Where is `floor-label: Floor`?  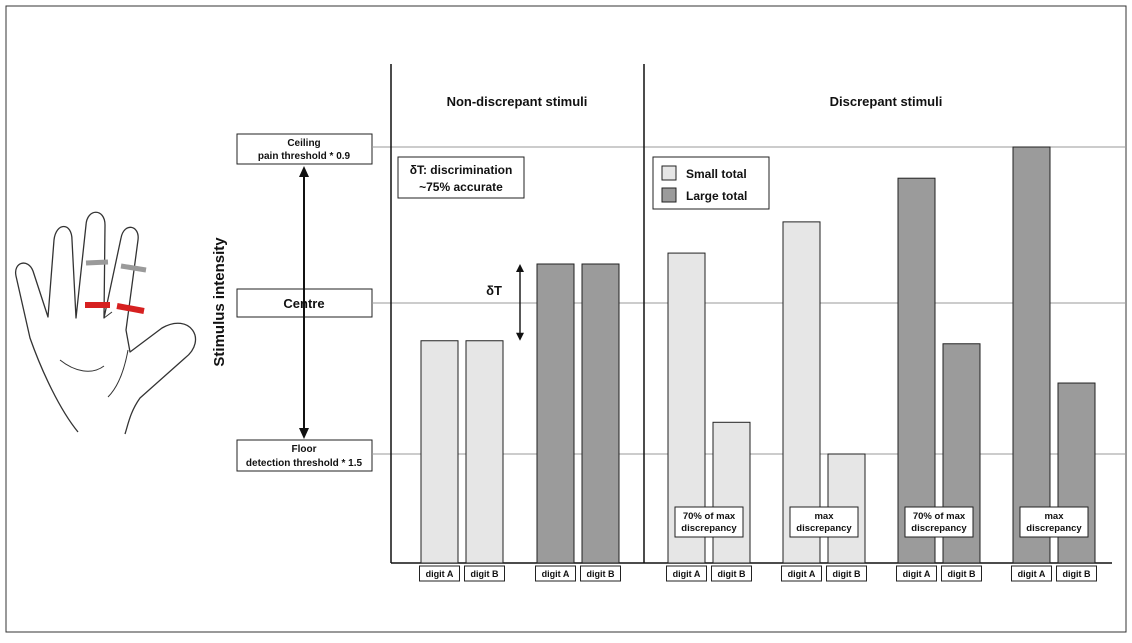
floor-label: Floor is located at coordinates (304, 449).